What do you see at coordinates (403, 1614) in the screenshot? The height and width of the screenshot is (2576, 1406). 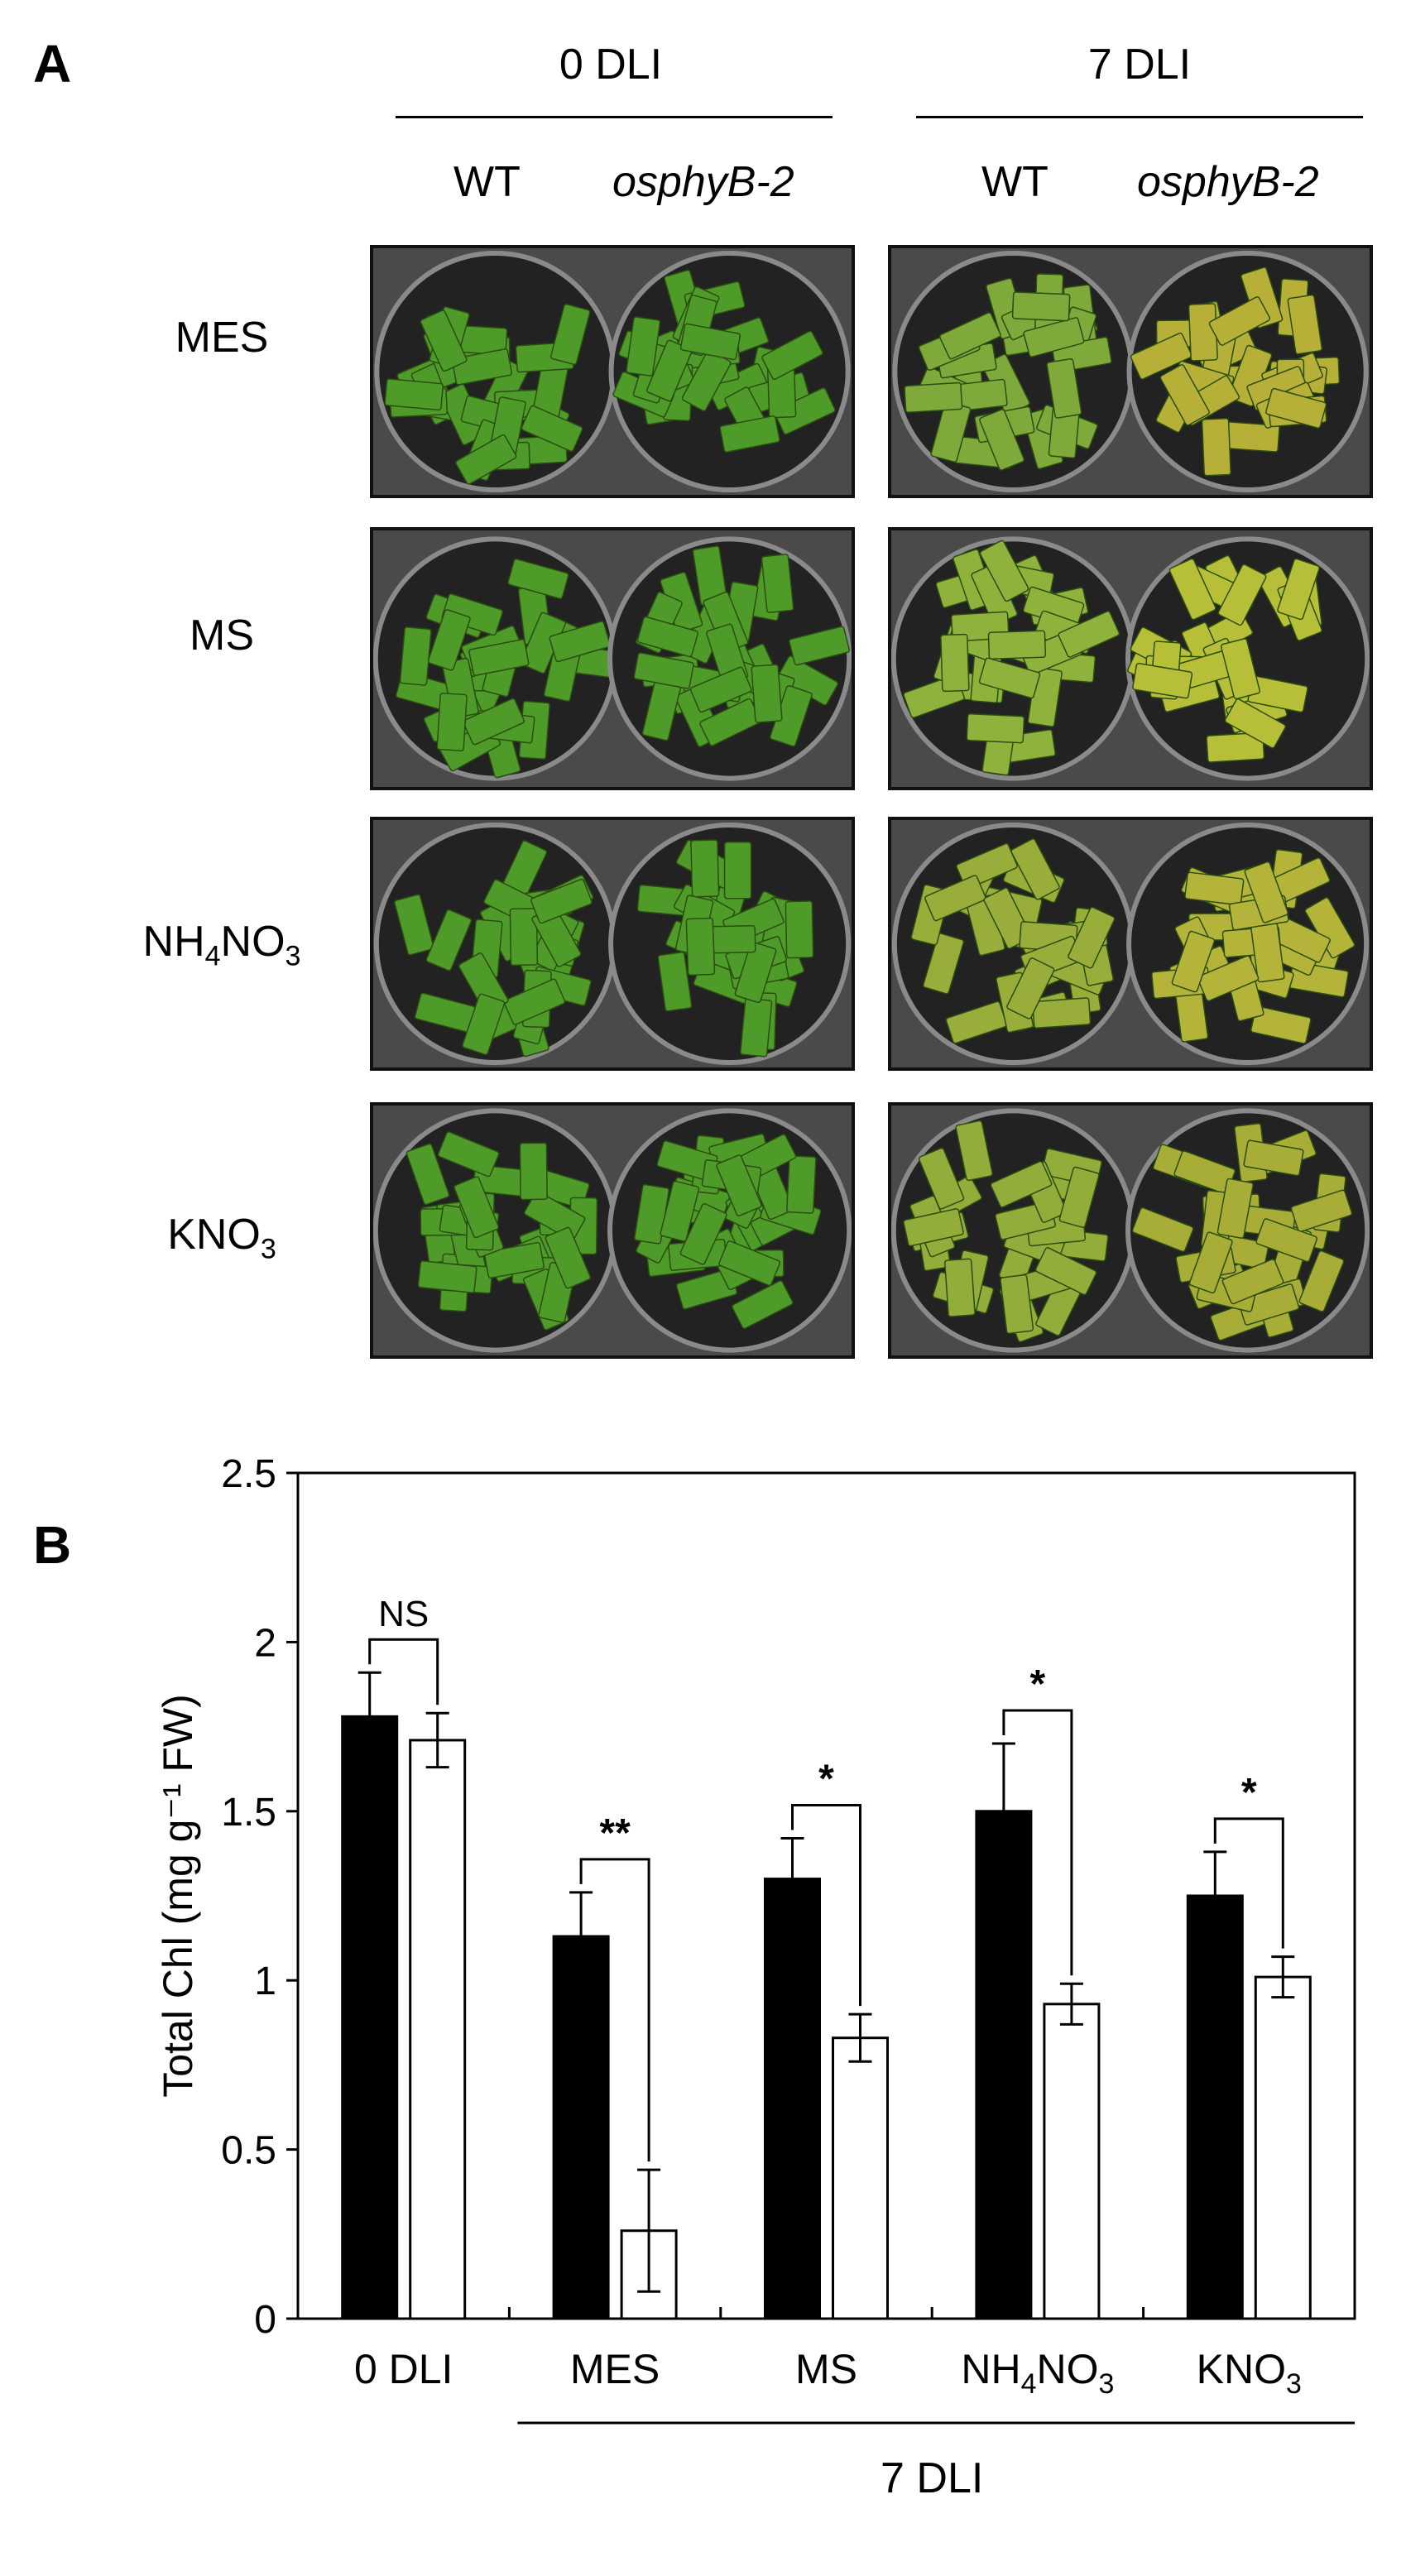 I see `significance-label: NS` at bounding box center [403, 1614].